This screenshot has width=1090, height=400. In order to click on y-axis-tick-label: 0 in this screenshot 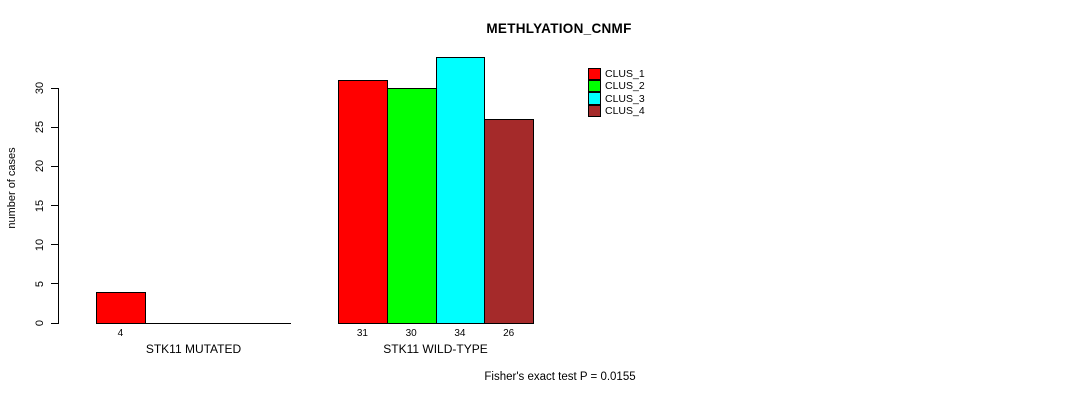, I will do `click(40, 323)`.